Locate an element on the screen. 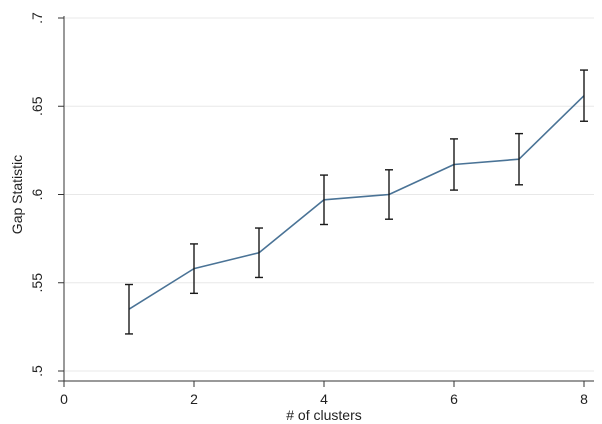 Image resolution: width=602 pixels, height=424 pixels. y-tick-label-4: .7 is located at coordinates (37, 18).